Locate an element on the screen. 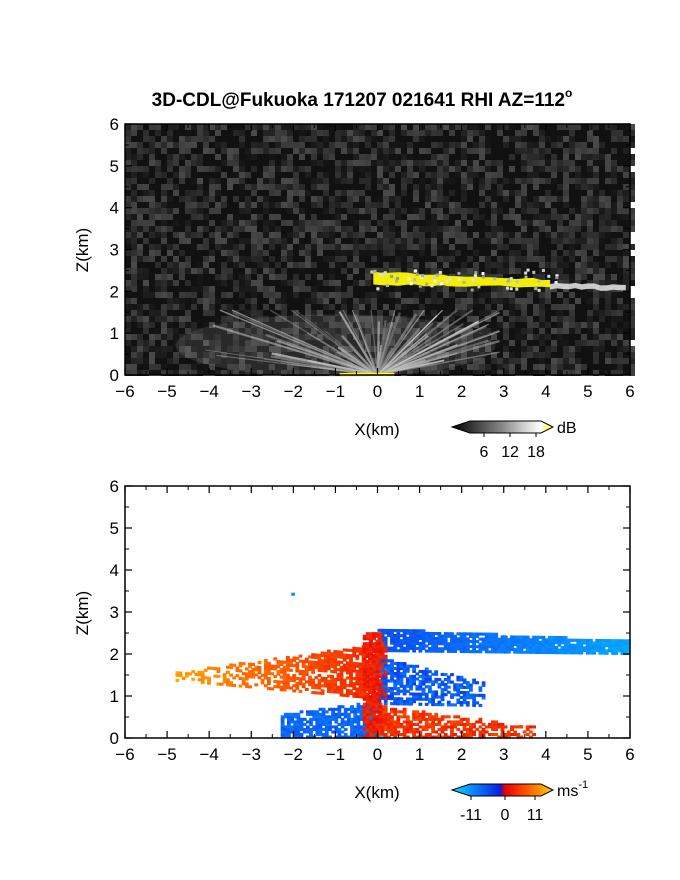 Image resolution: width=680 pixels, height=880 pixels. cloud-speckle is located at coordinates (378, 289).